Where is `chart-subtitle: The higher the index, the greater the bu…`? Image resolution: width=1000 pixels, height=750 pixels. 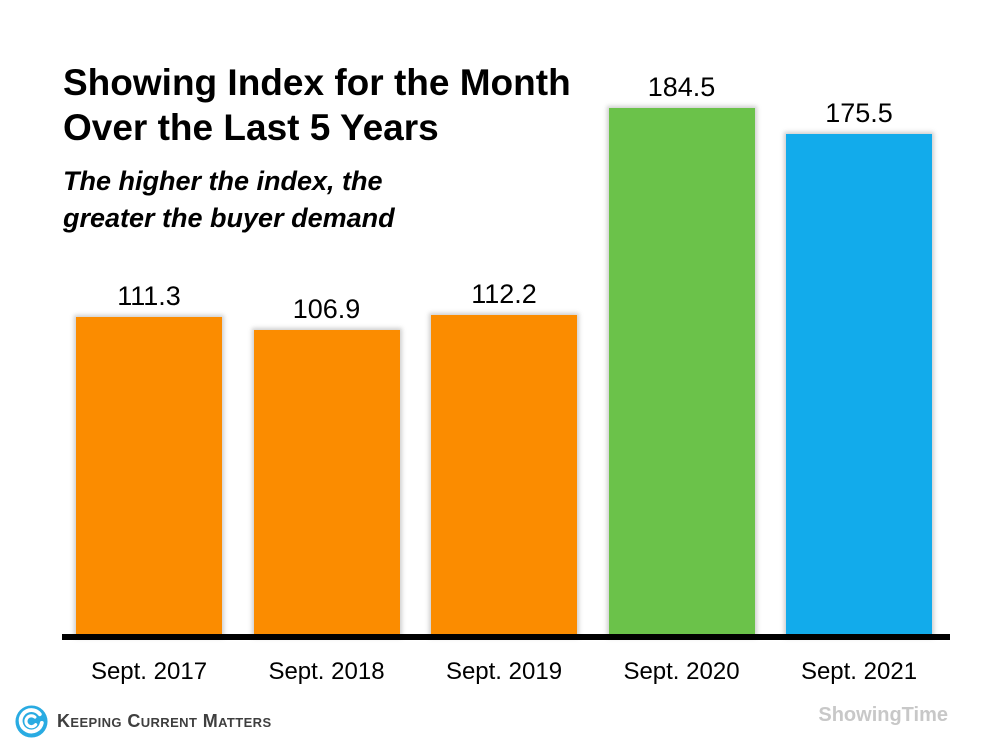 chart-subtitle: The higher the index, the greater the bu… is located at coordinates (229, 200).